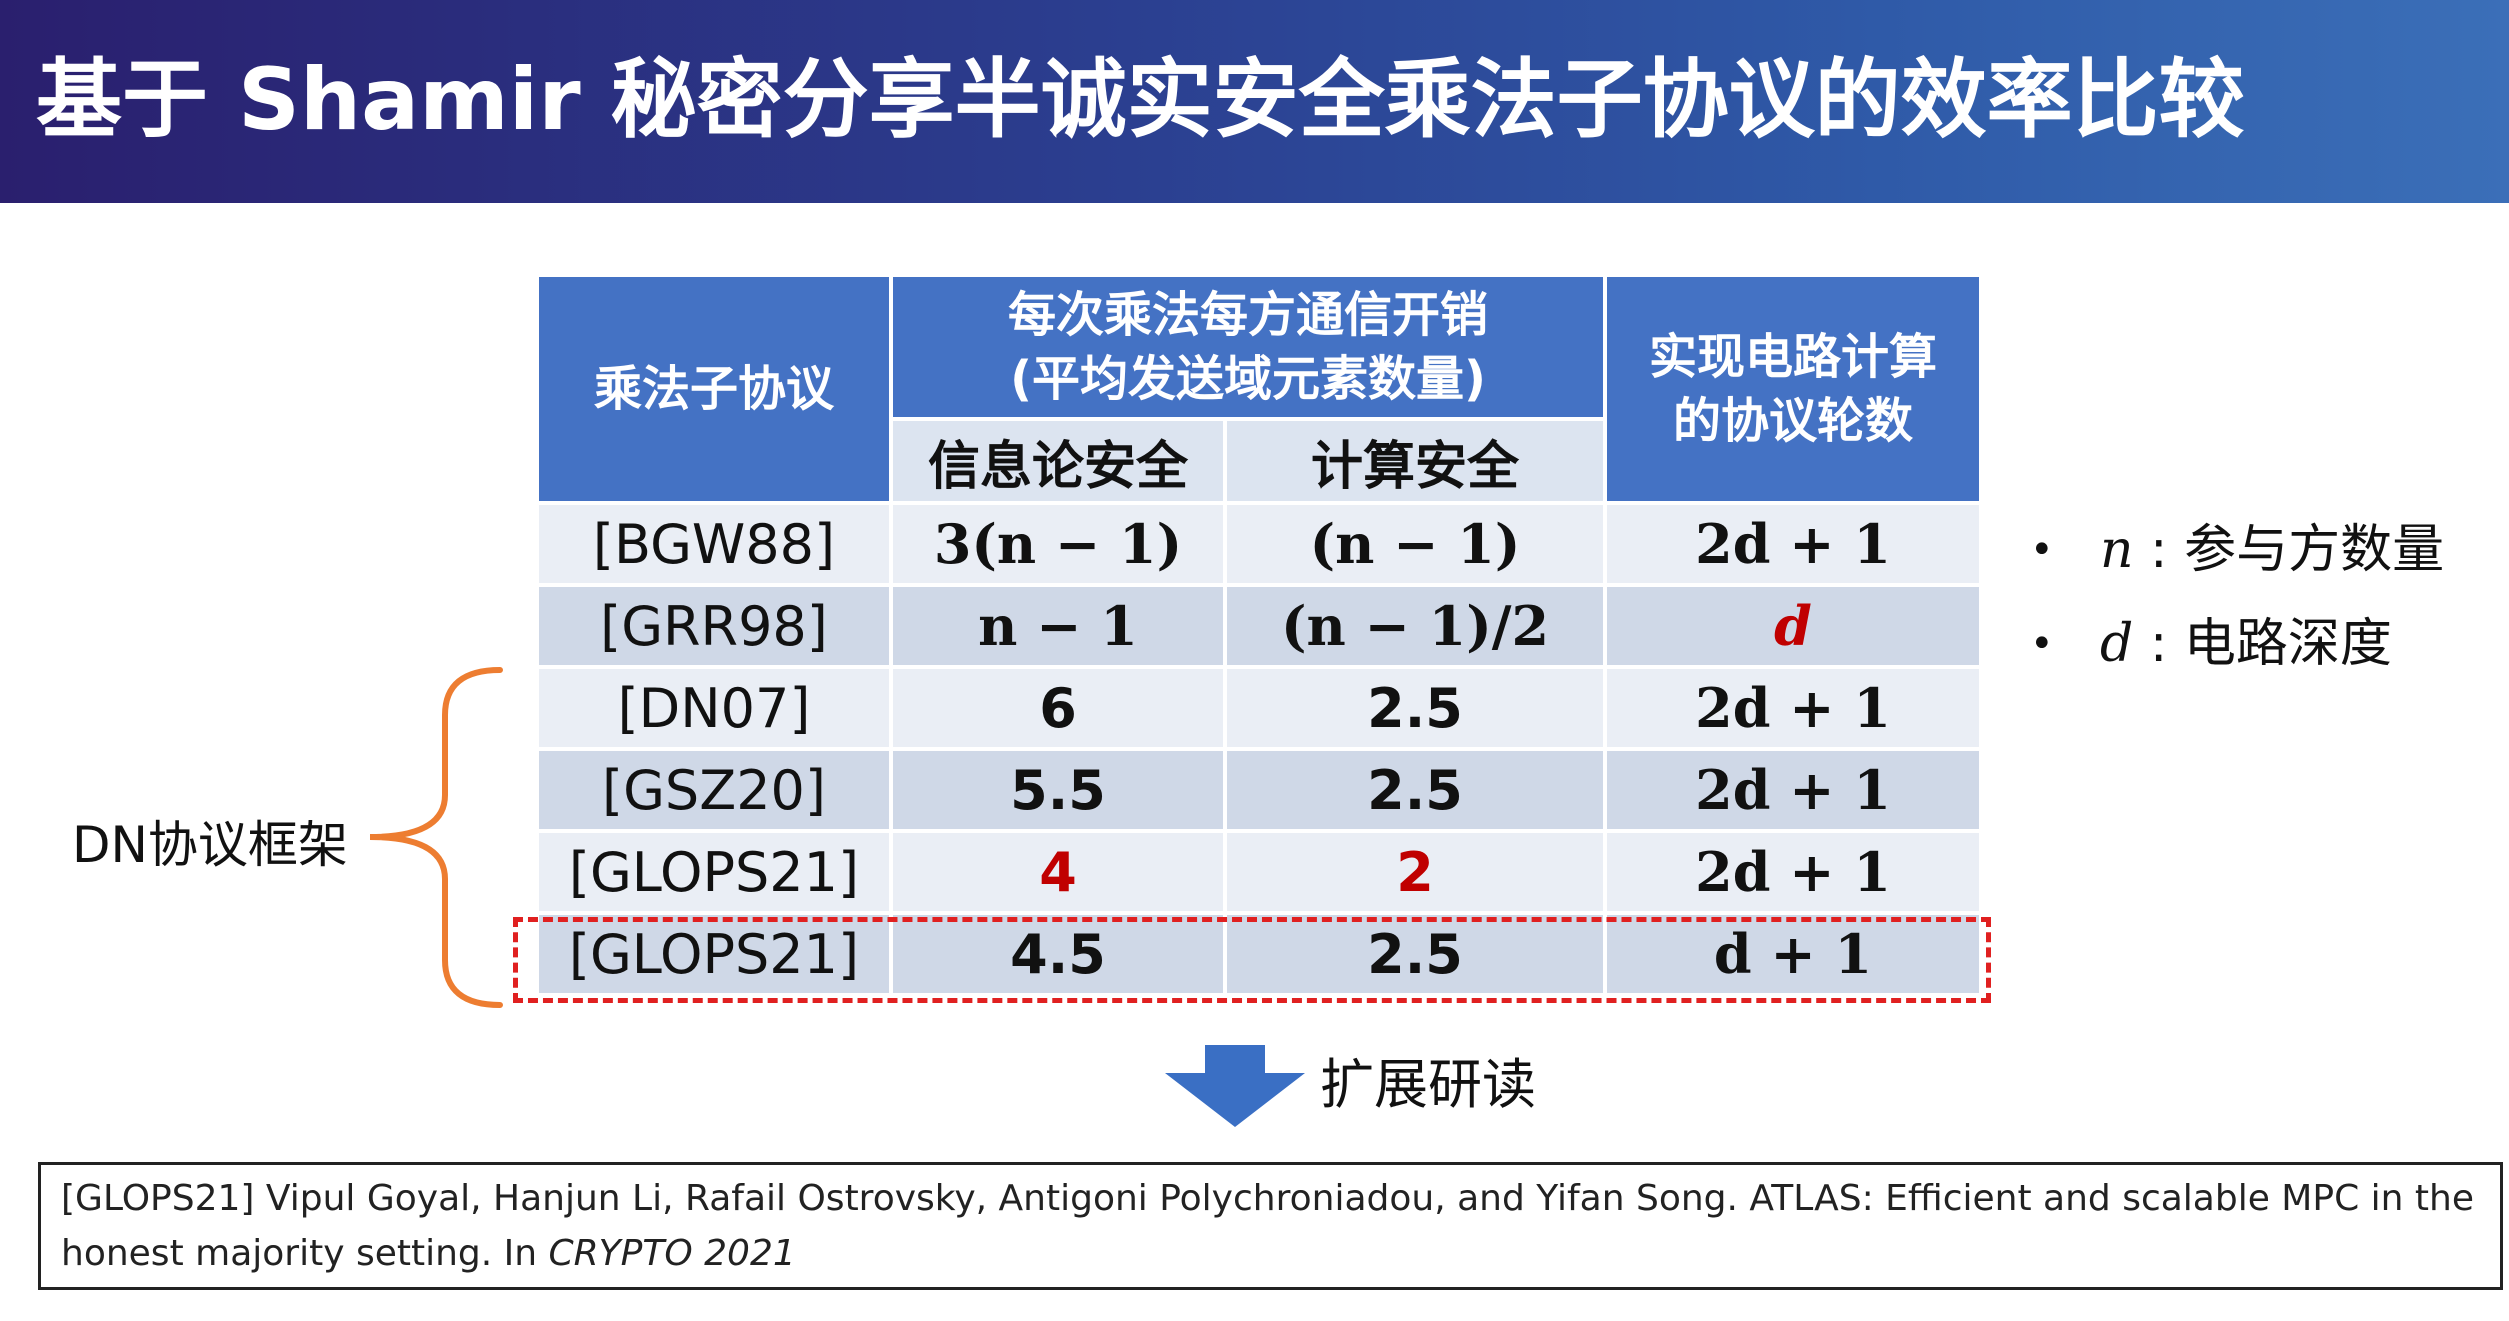 This screenshot has height=1321, width=2509. Describe the element at coordinates (1793, 389) in the screenshot. I see `header-rounds: 实现电路计算 的协议轮数` at that location.